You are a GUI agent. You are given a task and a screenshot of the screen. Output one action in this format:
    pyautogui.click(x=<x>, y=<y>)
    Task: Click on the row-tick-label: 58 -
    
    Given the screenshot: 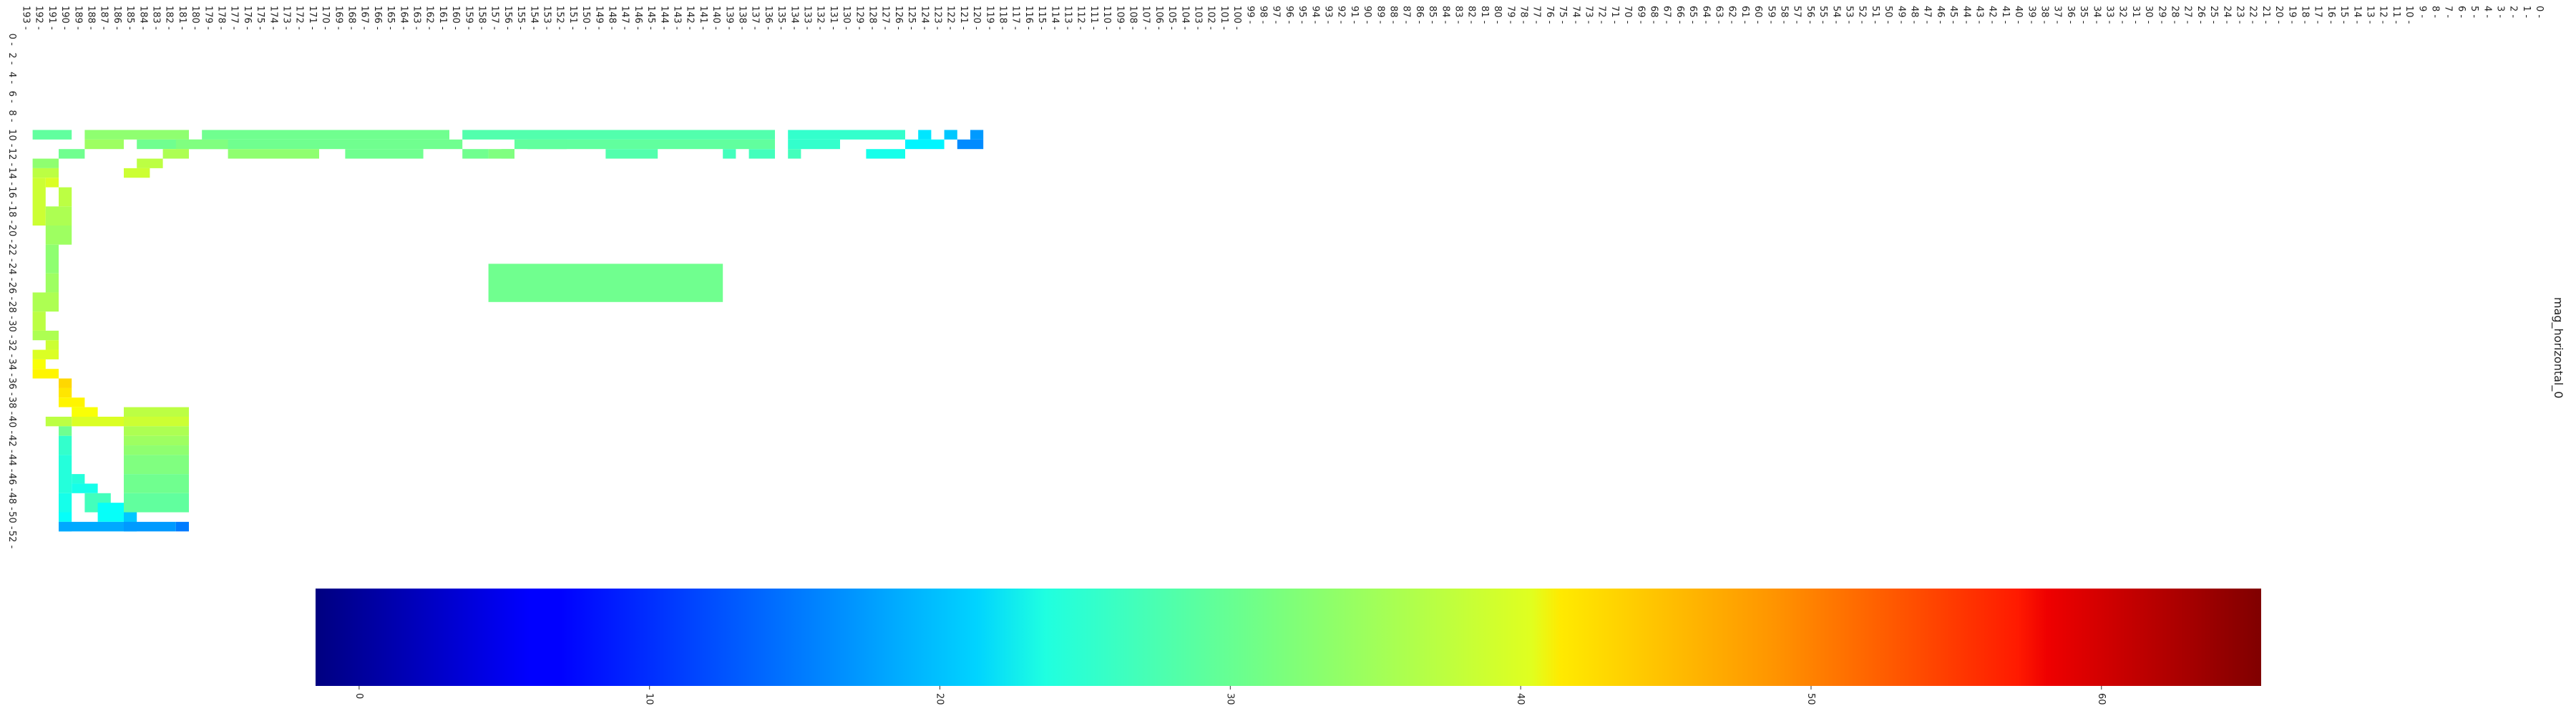 What is the action you would take?
    pyautogui.click(x=1784, y=15)
    